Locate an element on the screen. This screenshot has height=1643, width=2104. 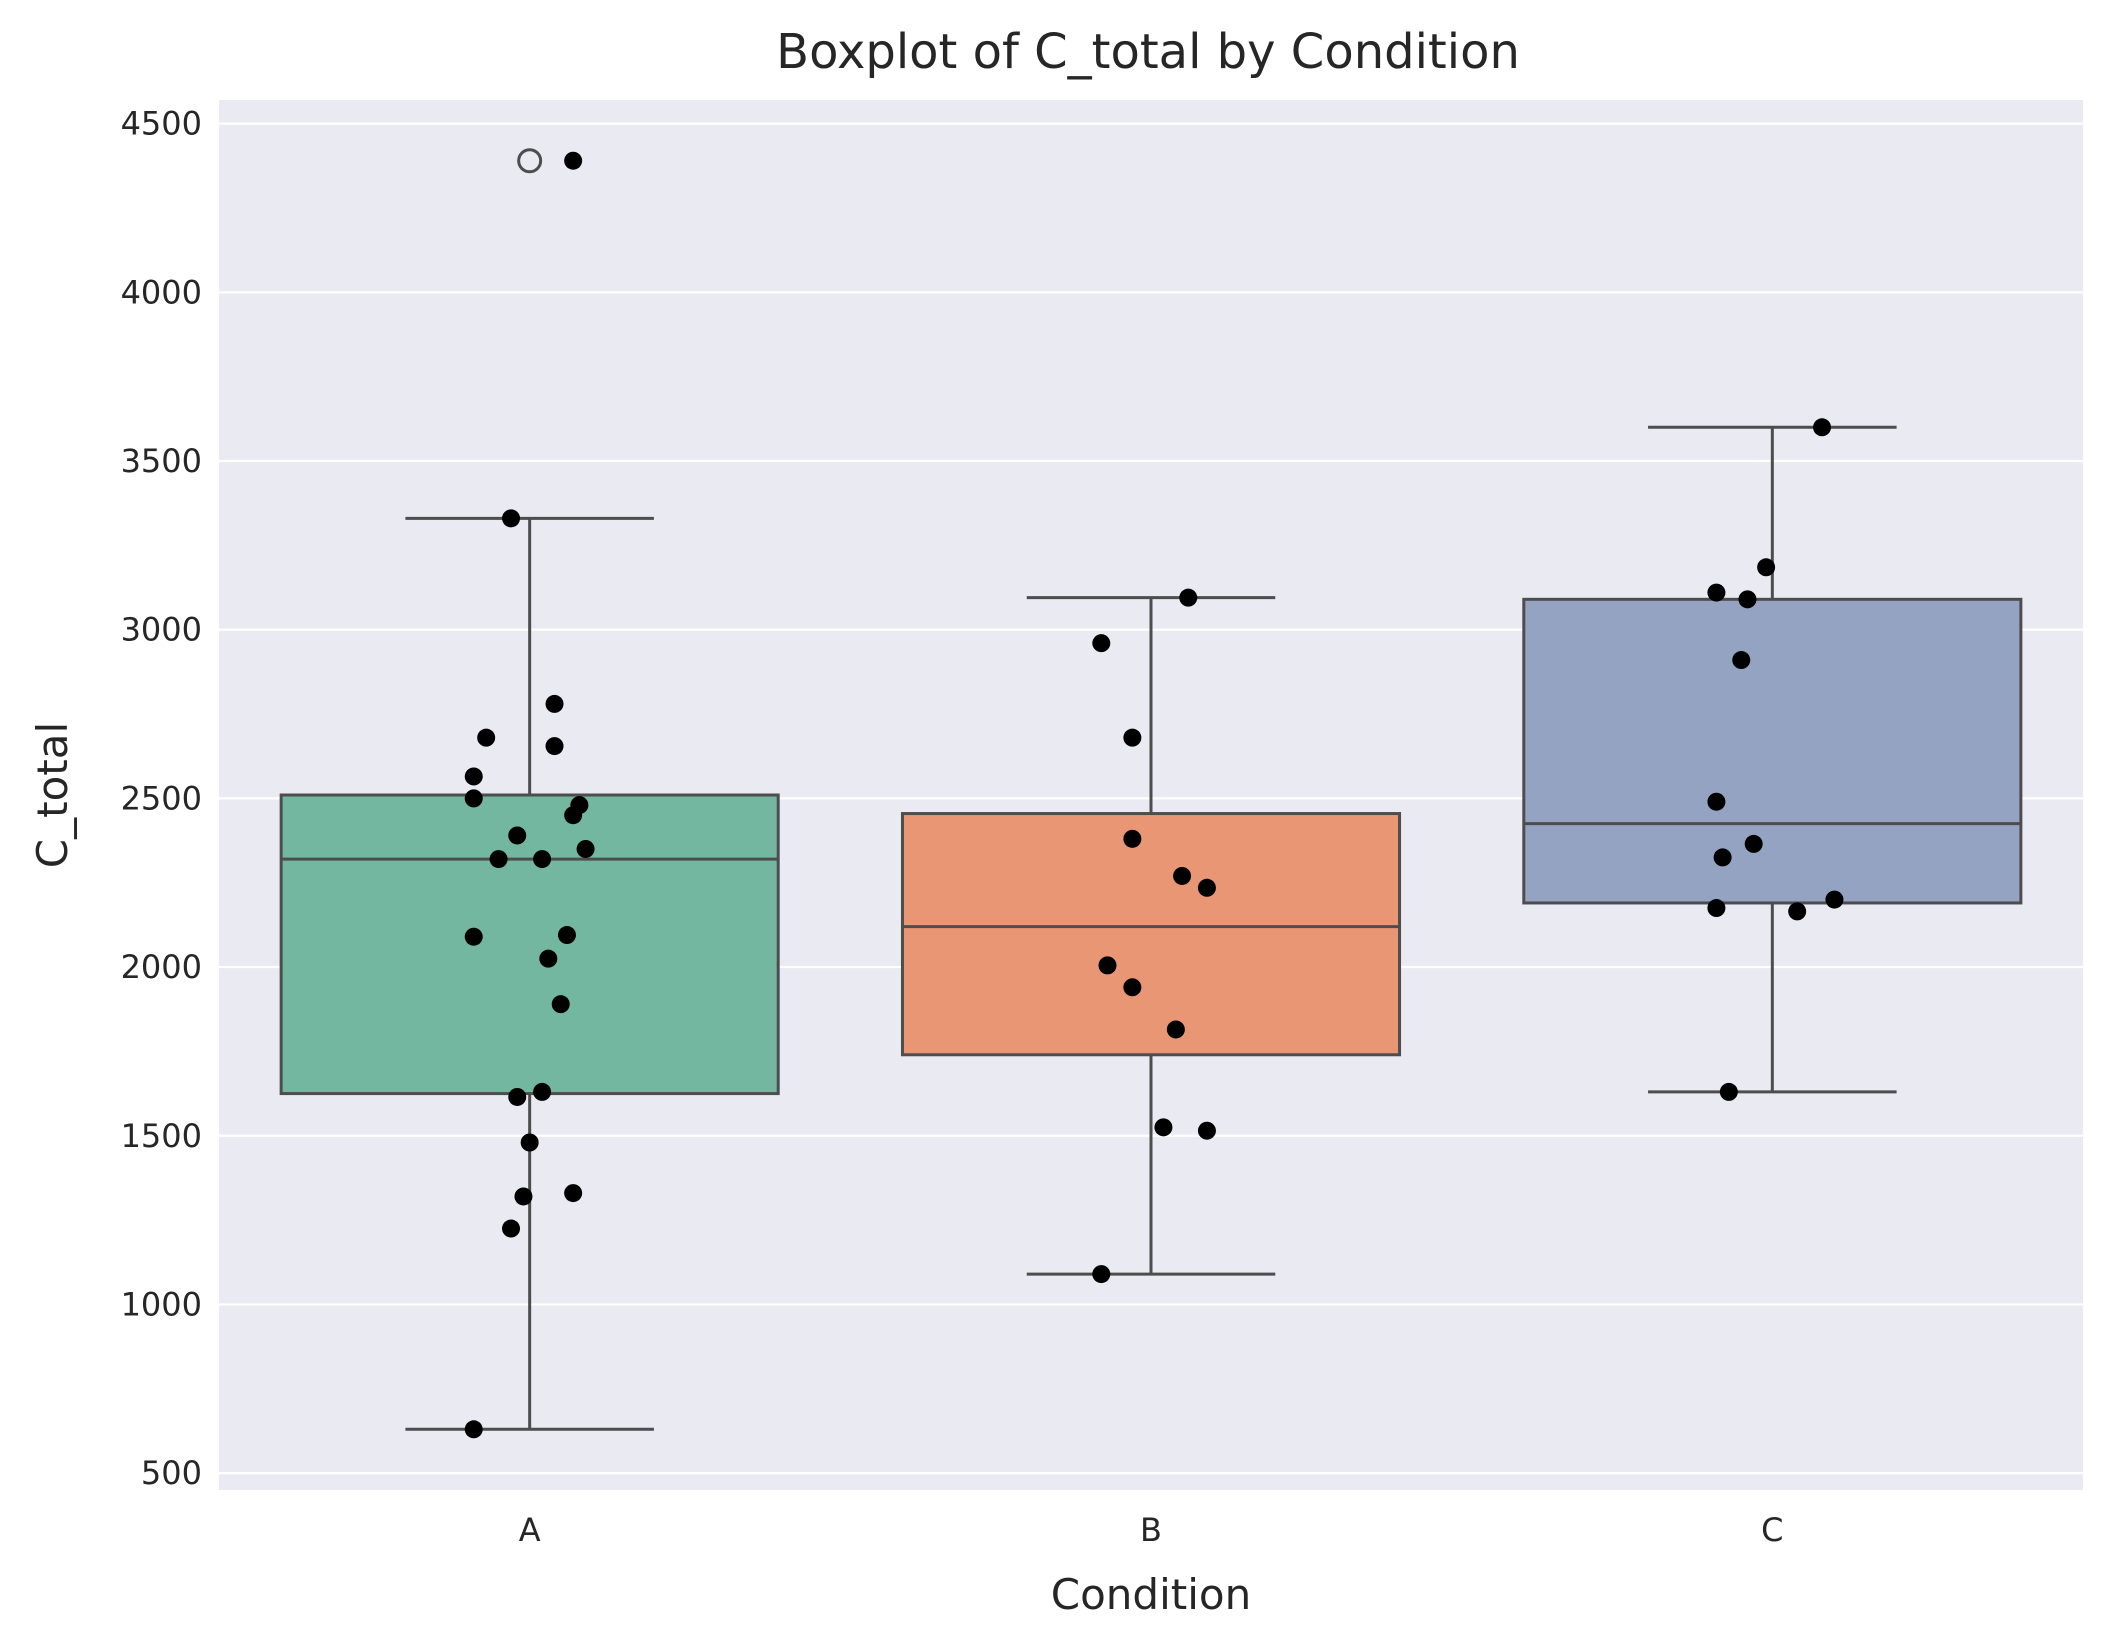
box-C is located at coordinates (1772, 759).